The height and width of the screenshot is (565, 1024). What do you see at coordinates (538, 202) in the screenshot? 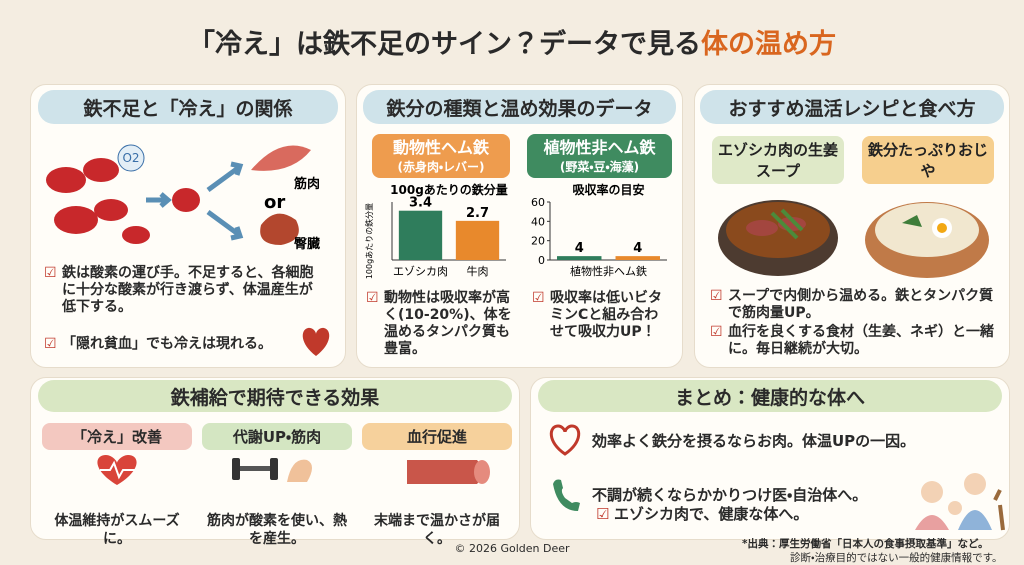
I see `y-tick-label: 60` at bounding box center [538, 202].